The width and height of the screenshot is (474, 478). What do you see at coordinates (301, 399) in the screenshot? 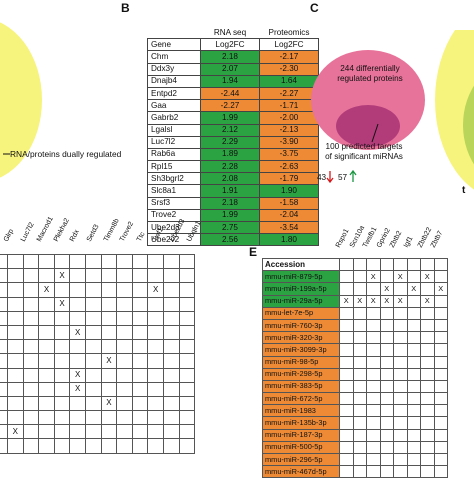
I see `mirna-accession-cell: mmu-miR-672-5p` at bounding box center [301, 399].